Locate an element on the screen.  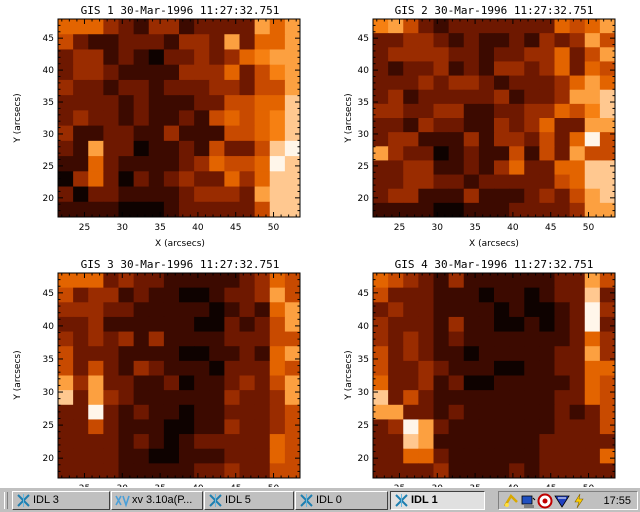
taskbar-button-idl-1: IDL 1 is located at coordinates (437, 500).